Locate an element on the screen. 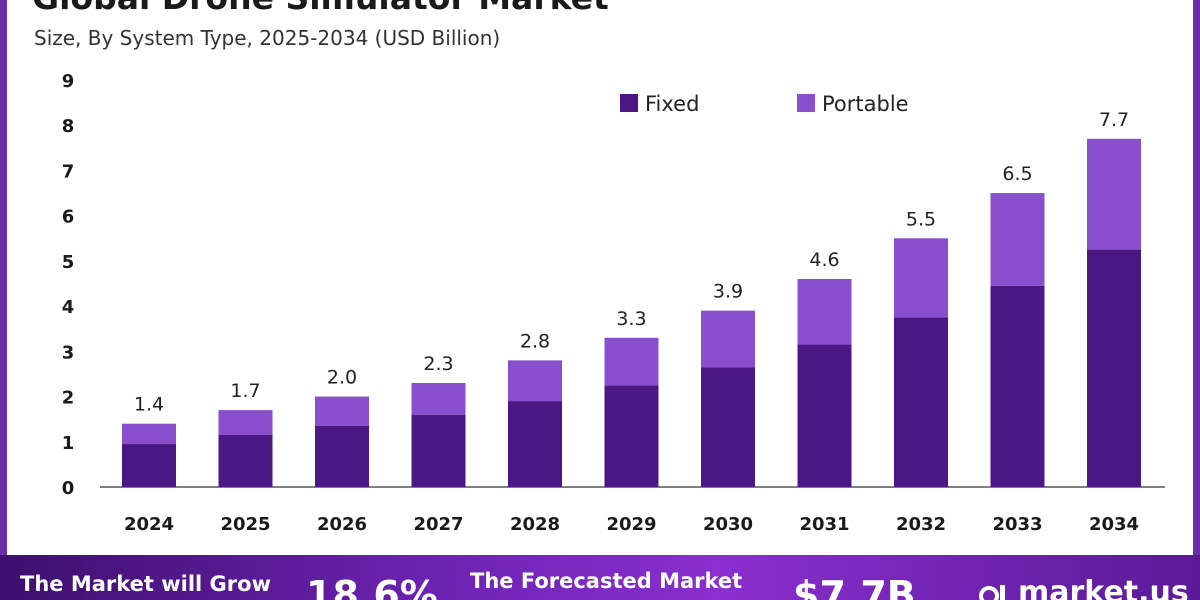  y-tick-label: 8 is located at coordinates (68, 126).